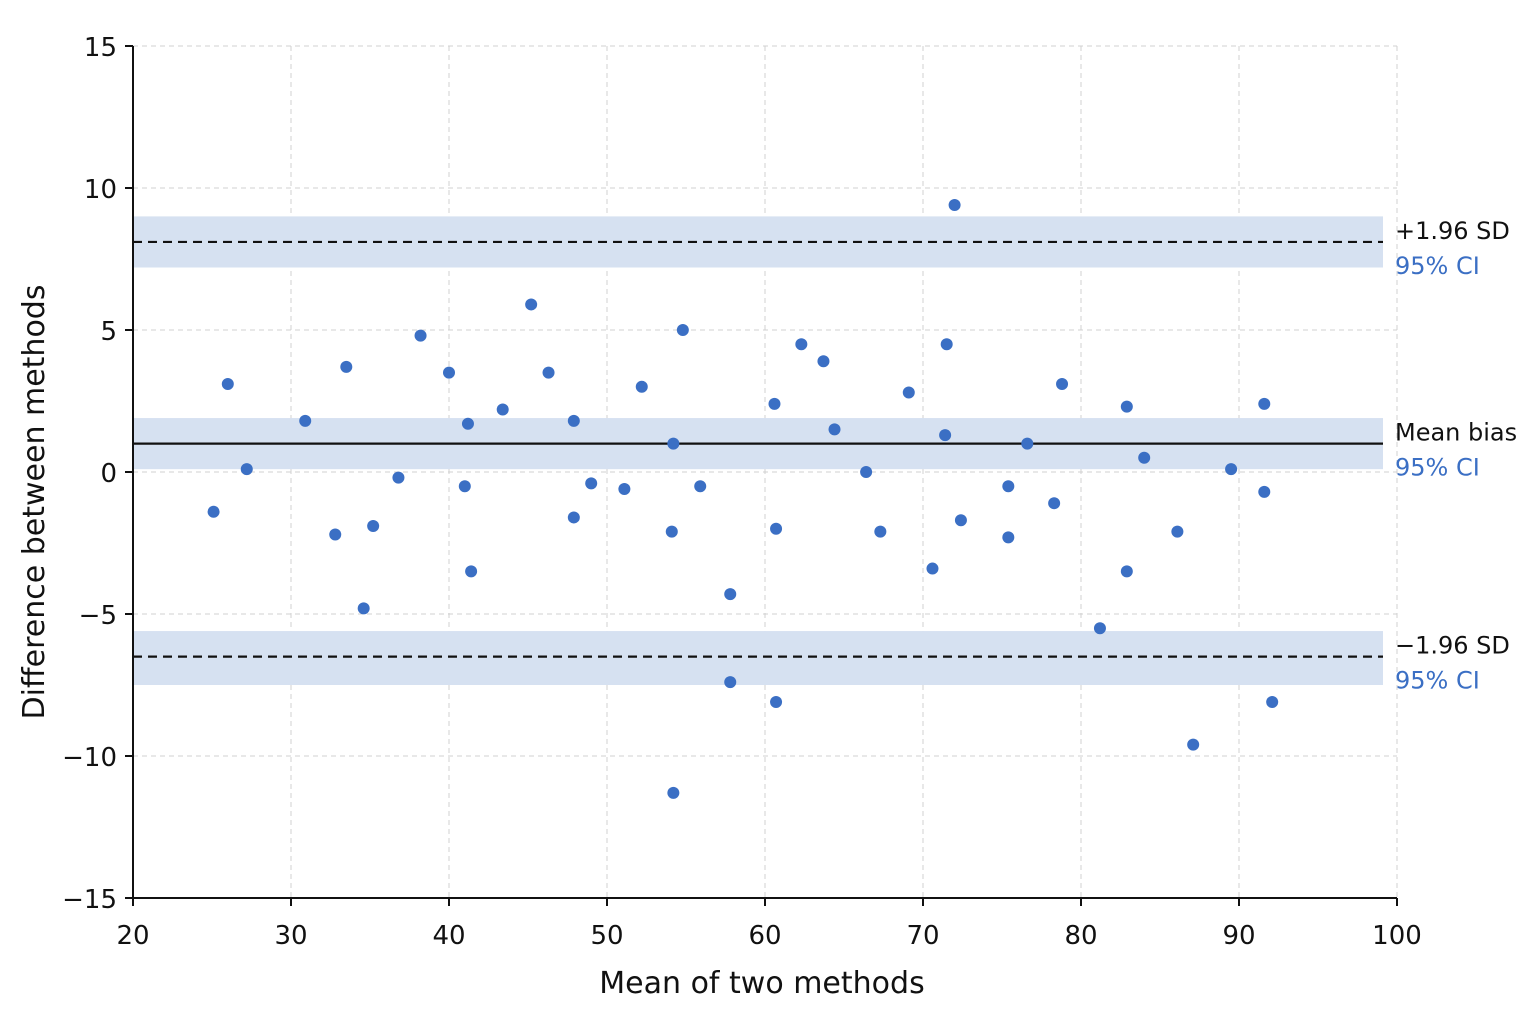 The height and width of the screenshot is (1024, 1536). What do you see at coordinates (758, 658) in the screenshot?
I see `ci-band` at bounding box center [758, 658].